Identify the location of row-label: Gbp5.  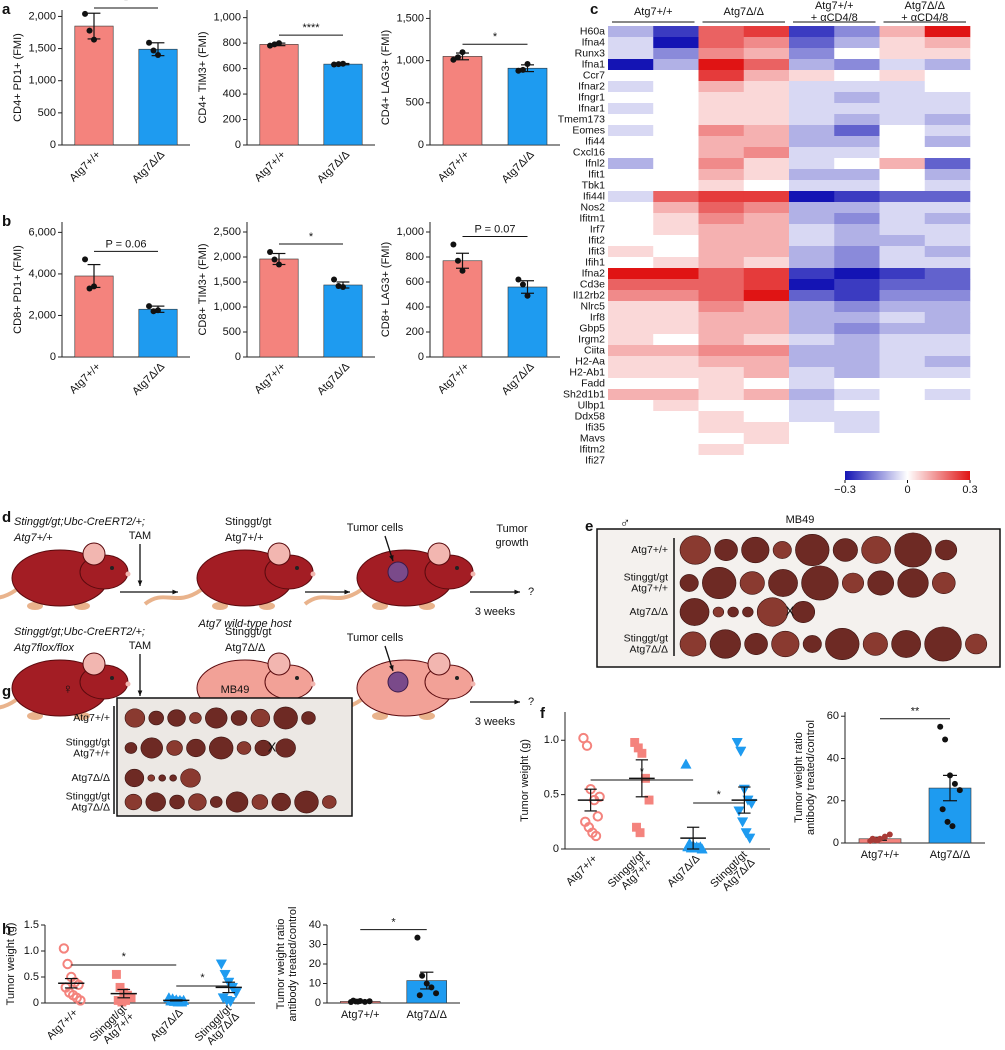
(592, 328).